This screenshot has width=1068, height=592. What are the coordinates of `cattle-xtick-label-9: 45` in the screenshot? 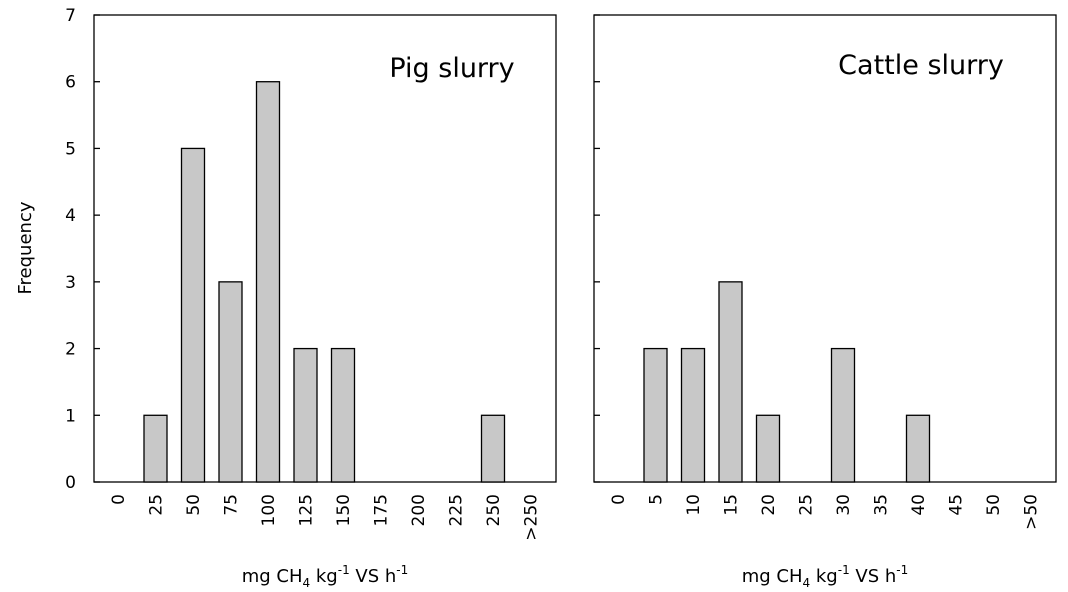 It's located at (957, 505).